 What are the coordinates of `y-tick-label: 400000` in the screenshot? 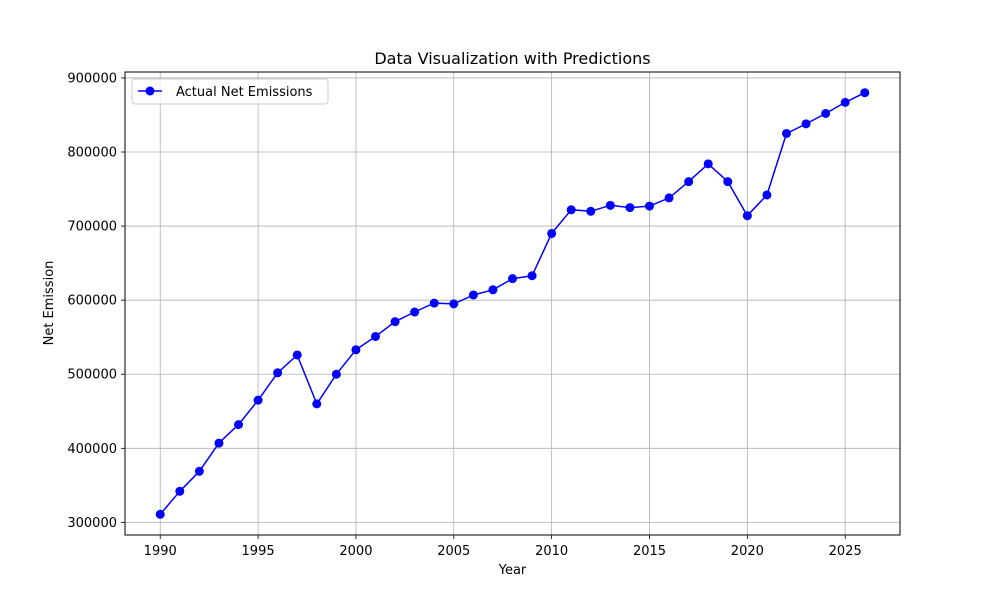 It's located at (92, 449).